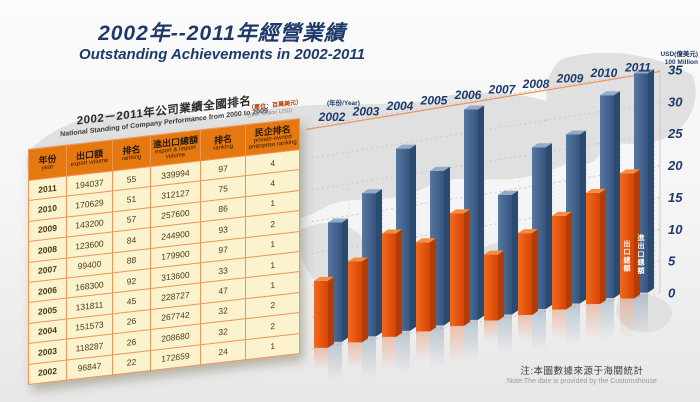 This screenshot has height=402, width=700. Describe the element at coordinates (223, 352) in the screenshot. I see `table-cell: 24` at that location.